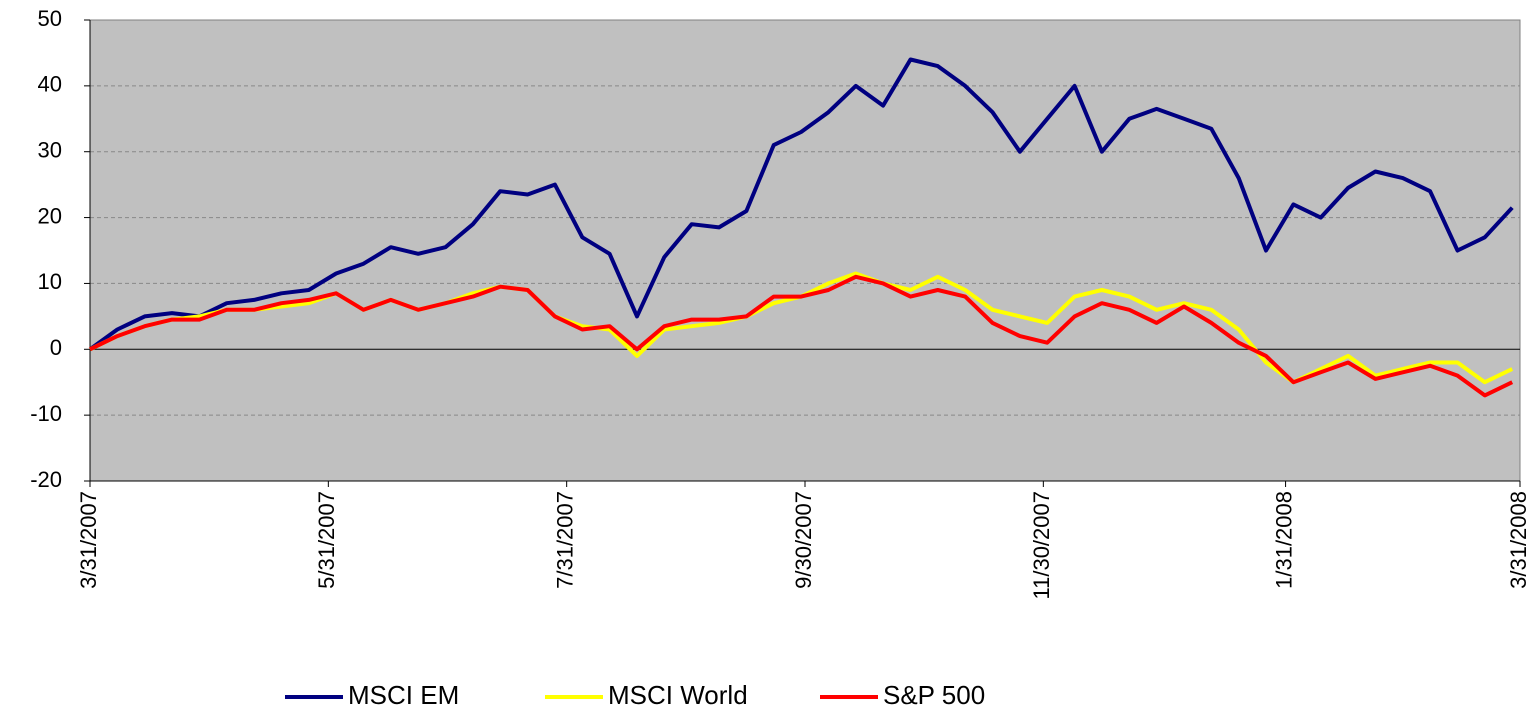  I want to click on y-tick-label: -20, so click(46, 479).